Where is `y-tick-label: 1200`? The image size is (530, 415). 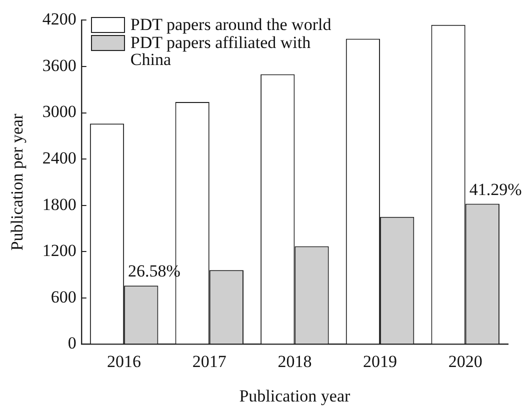
y-tick-label: 1200 is located at coordinates (59, 250).